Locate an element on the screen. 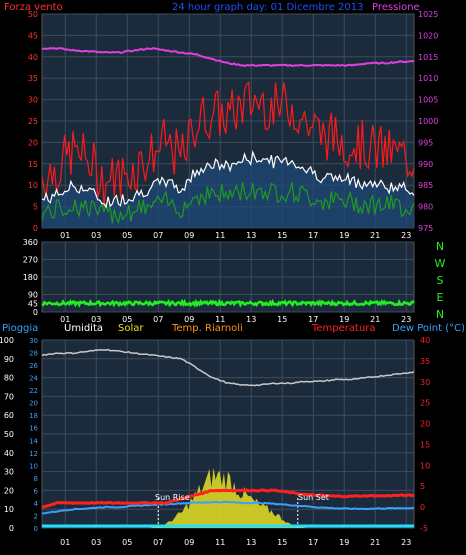  top-left-tick: 50 is located at coordinates (33, 14).